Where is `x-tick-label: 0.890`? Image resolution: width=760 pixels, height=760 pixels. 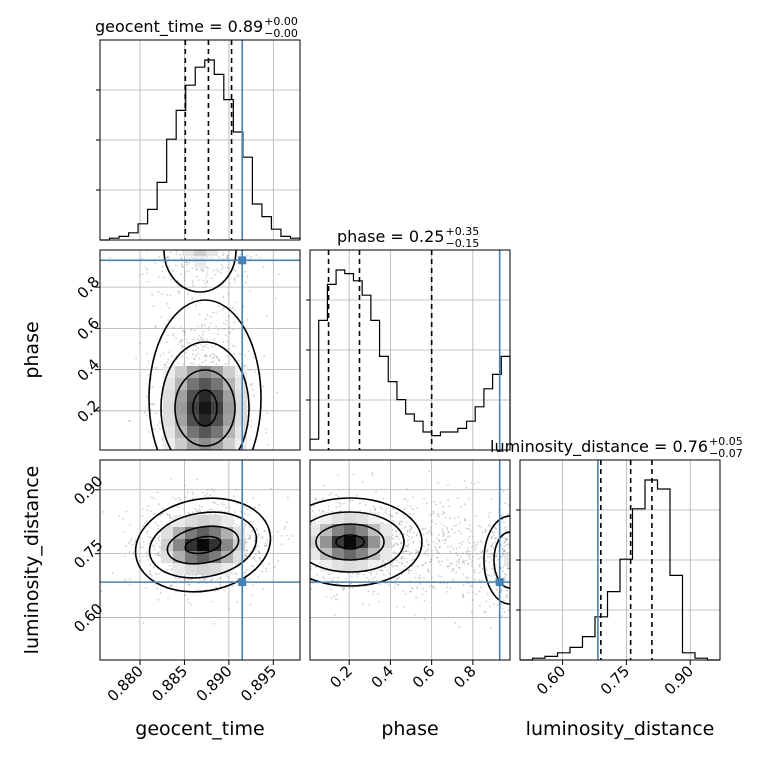 x-tick-label: 0.890 is located at coordinates (214, 683).